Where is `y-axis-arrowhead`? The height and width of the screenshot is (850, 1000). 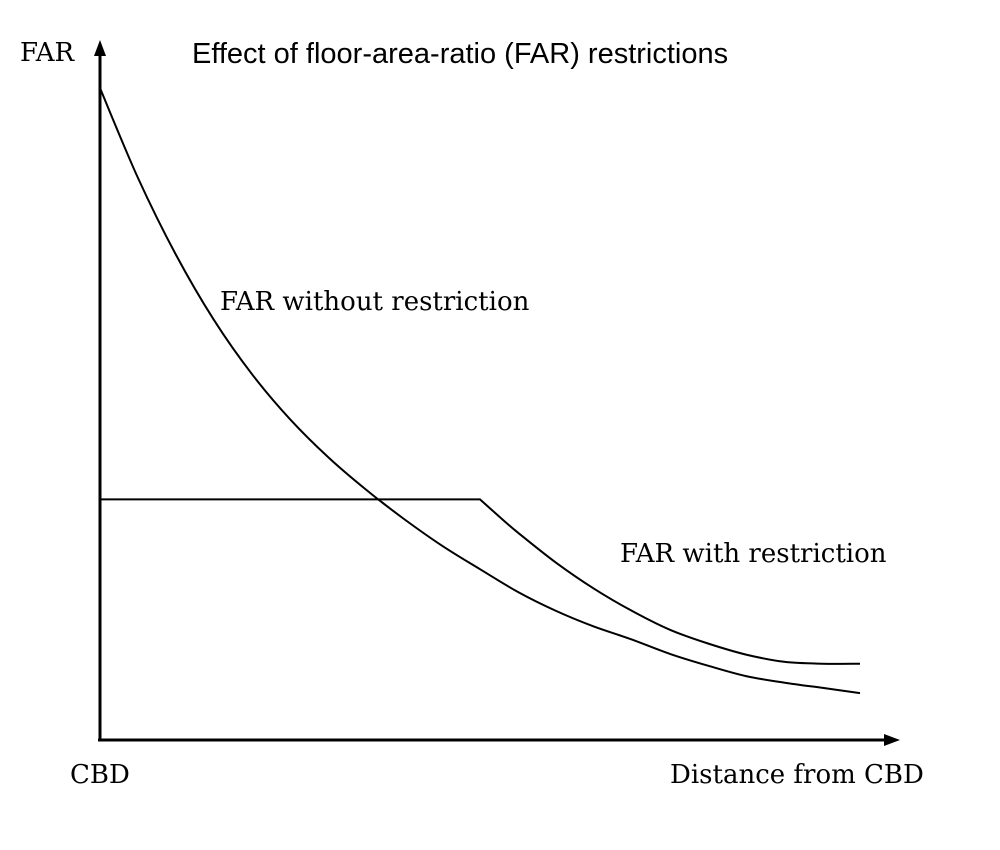 y-axis-arrowhead is located at coordinates (100, 48).